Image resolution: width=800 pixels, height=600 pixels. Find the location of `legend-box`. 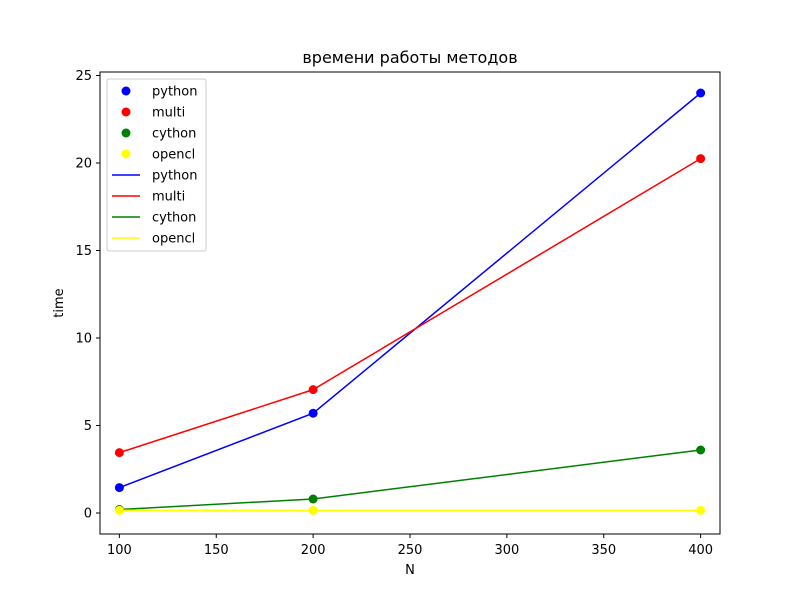

legend-box is located at coordinates (156, 165).